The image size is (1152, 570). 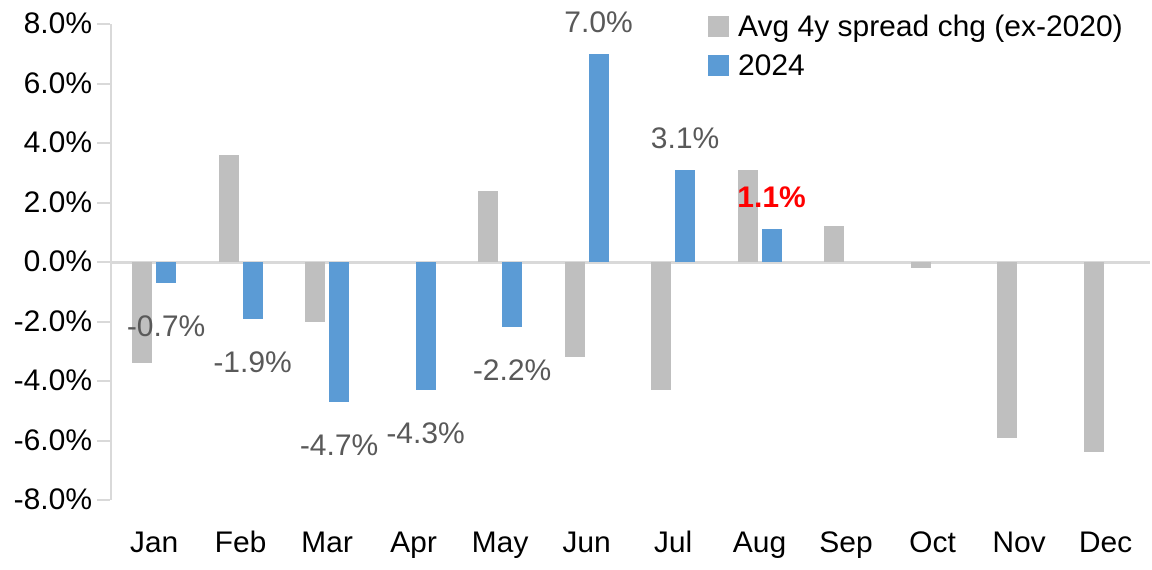 I want to click on data-label-aug: 1.1%, so click(x=771, y=198).